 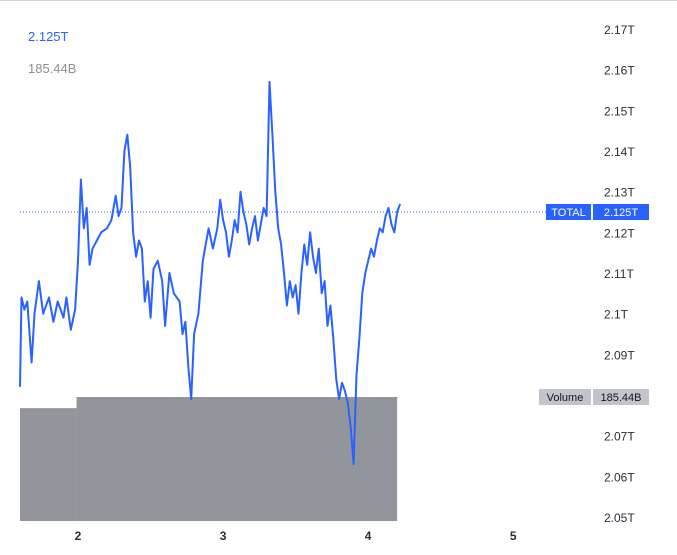 What do you see at coordinates (619, 233) in the screenshot?
I see `y-tick-label: 2.12T` at bounding box center [619, 233].